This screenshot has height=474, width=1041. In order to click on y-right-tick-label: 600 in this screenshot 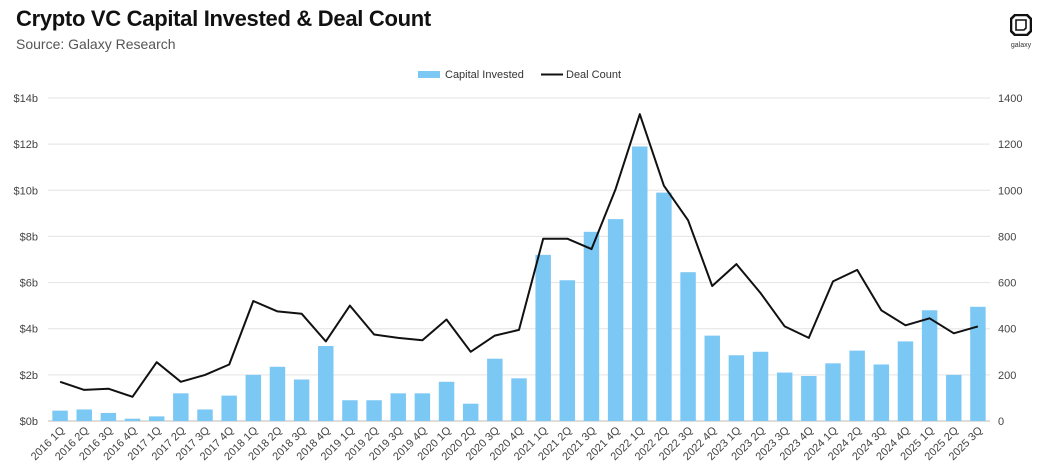, I will do `click(1007, 284)`.